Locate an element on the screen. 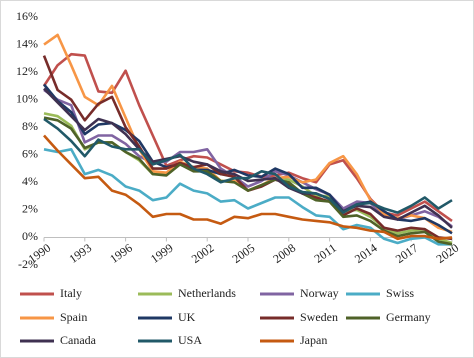 Image resolution: width=474 pixels, height=358 pixels. y-tick-label: 4% is located at coordinates (30, 181).